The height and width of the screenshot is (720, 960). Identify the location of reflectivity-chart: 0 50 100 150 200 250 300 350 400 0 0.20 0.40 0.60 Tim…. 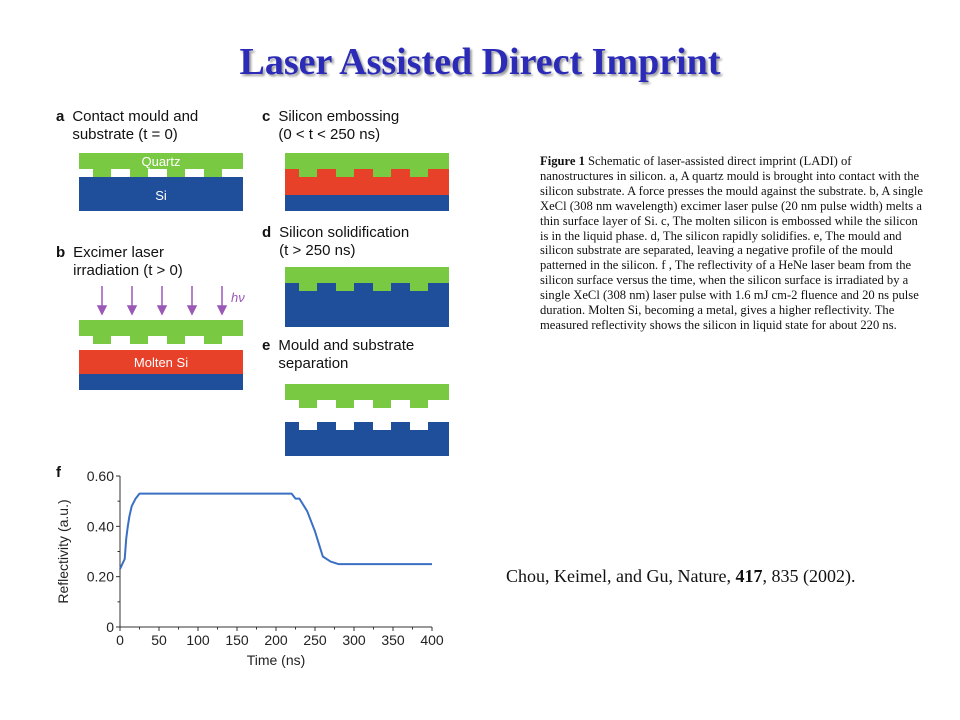
(249, 568).